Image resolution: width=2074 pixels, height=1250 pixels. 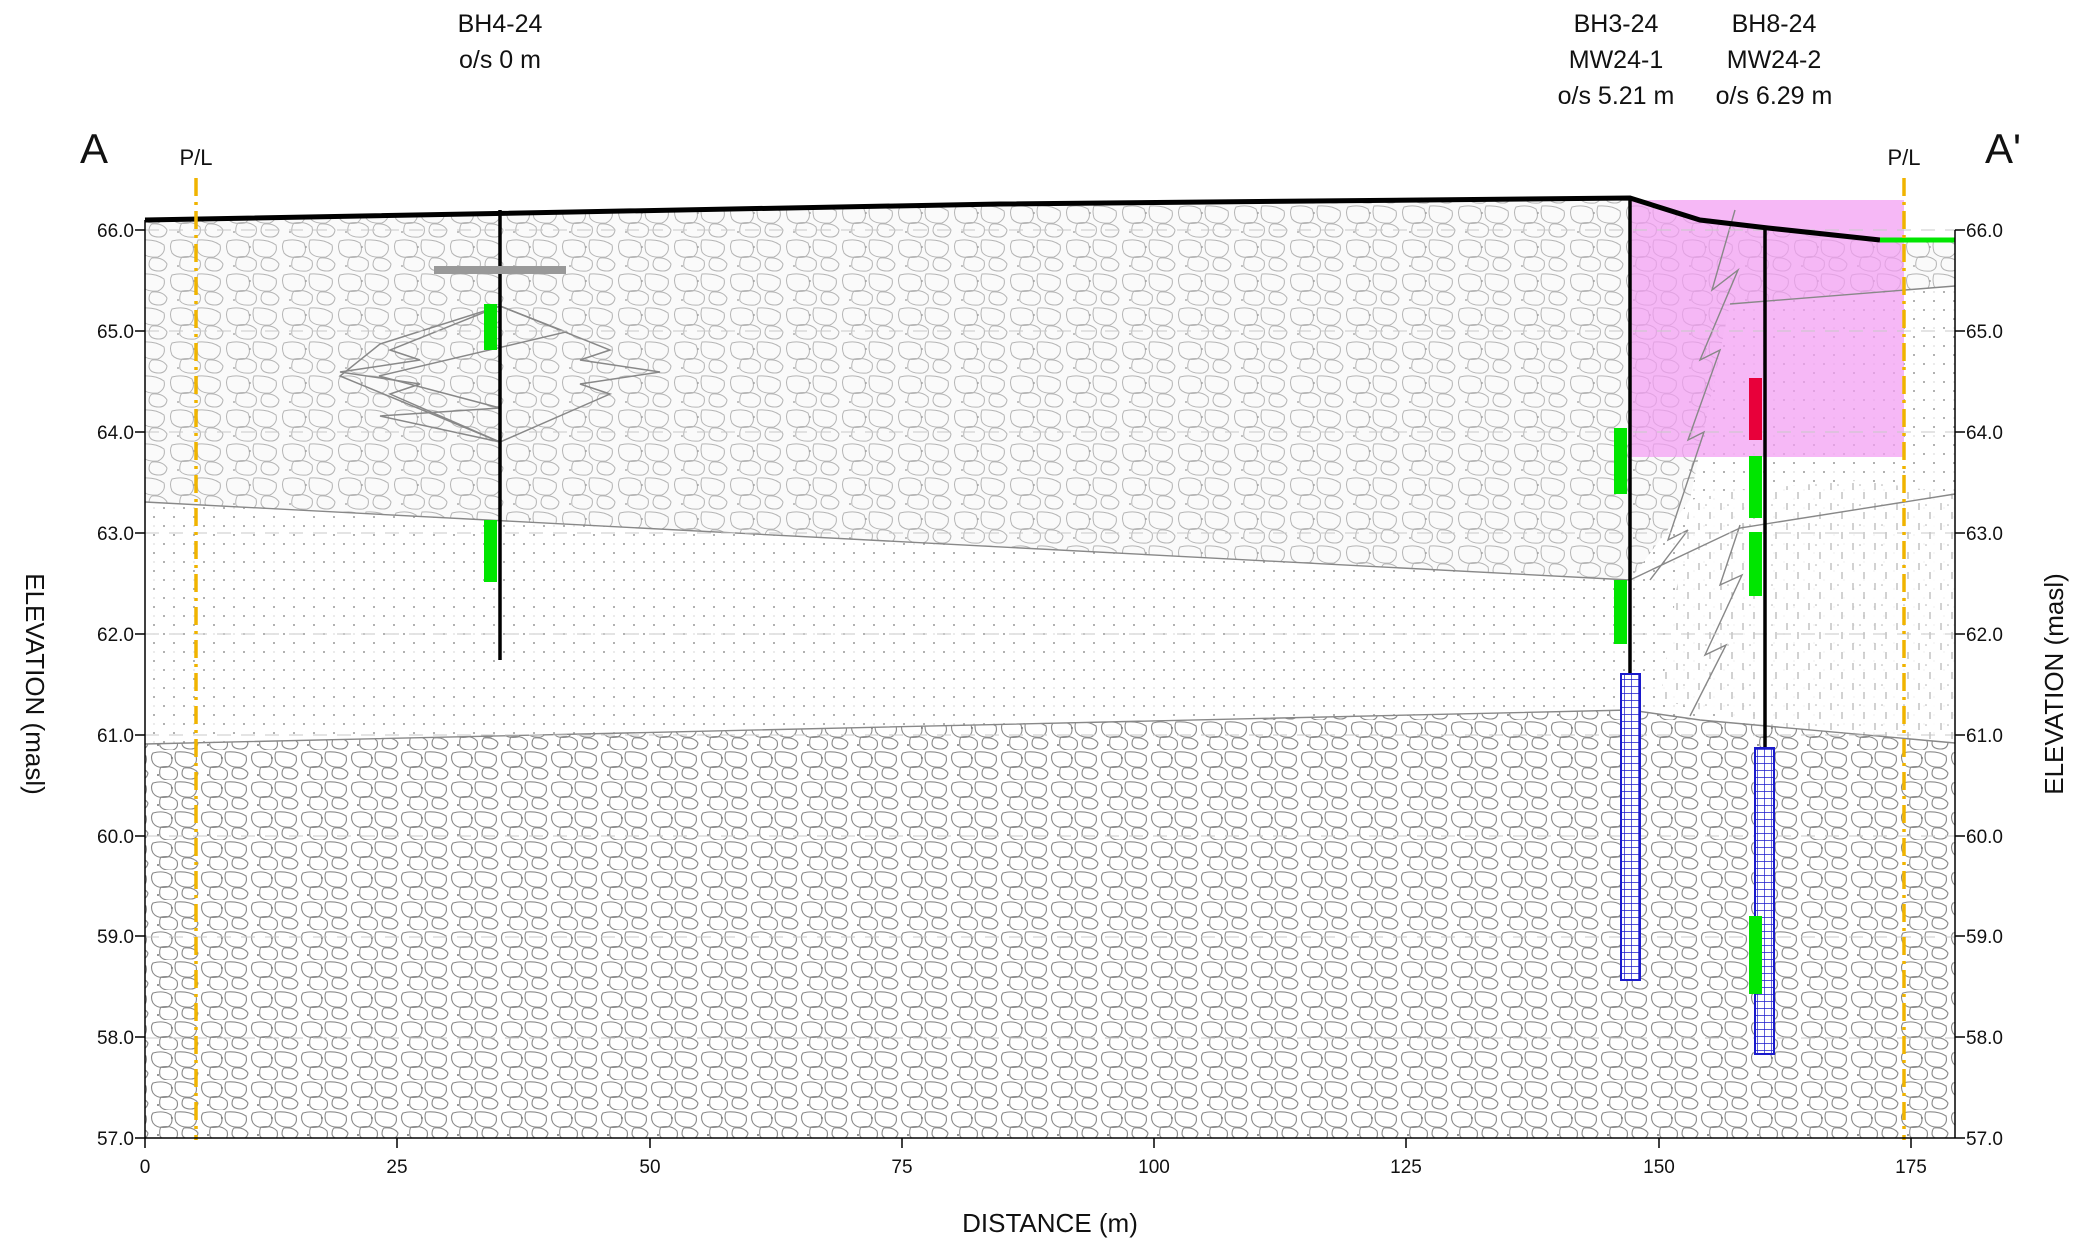 I want to click on x-axis-ticks: 0 25 50 75 100 125 150 175, so click(x=1033, y=1158).